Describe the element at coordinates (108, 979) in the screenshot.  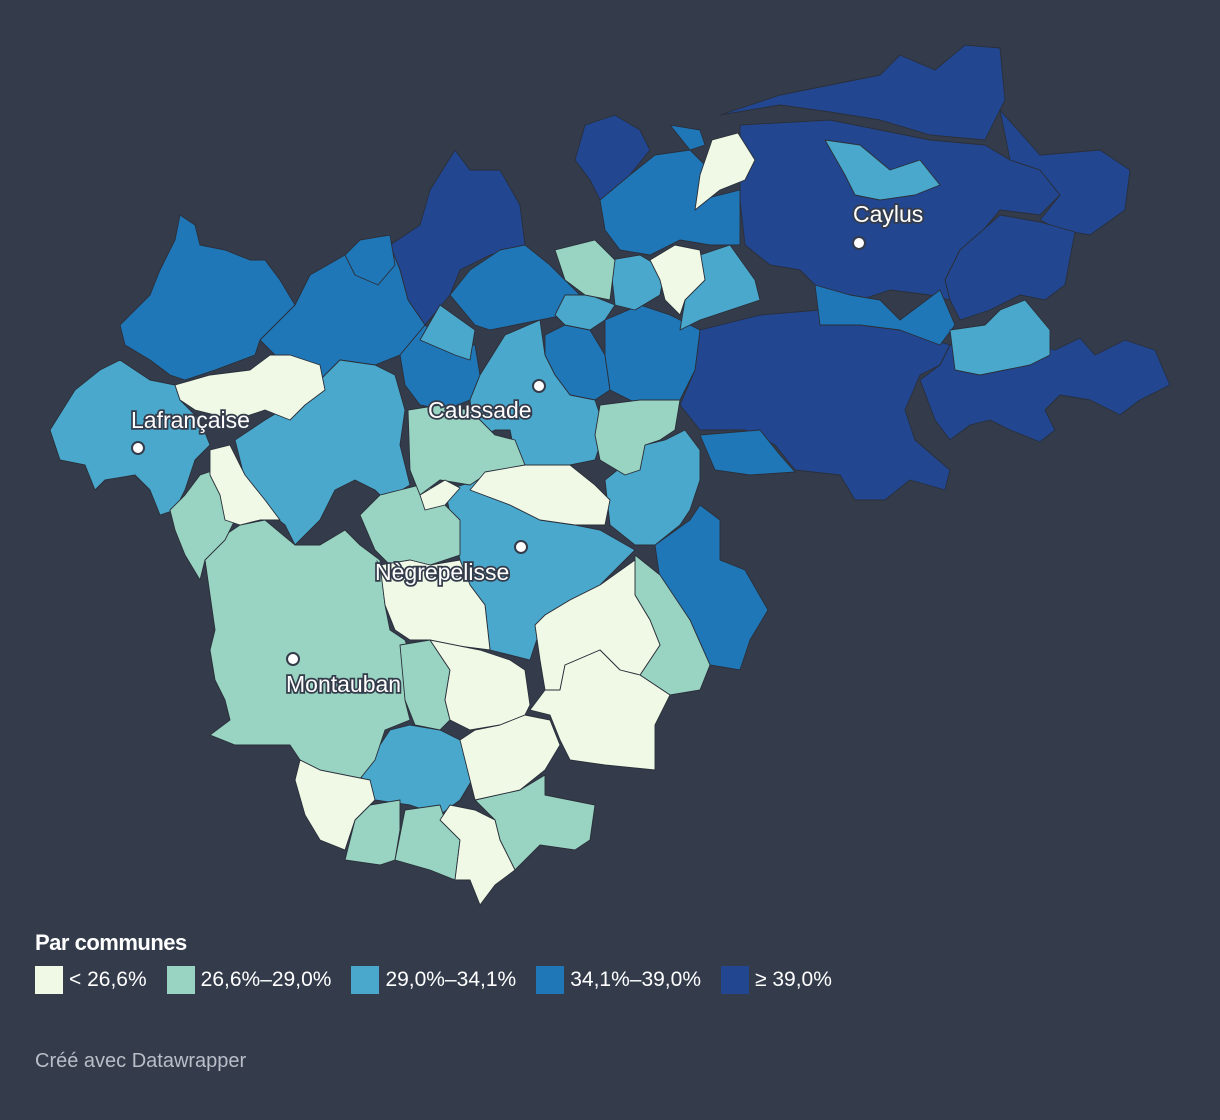
I see `legend-label: < 26,6%` at that location.